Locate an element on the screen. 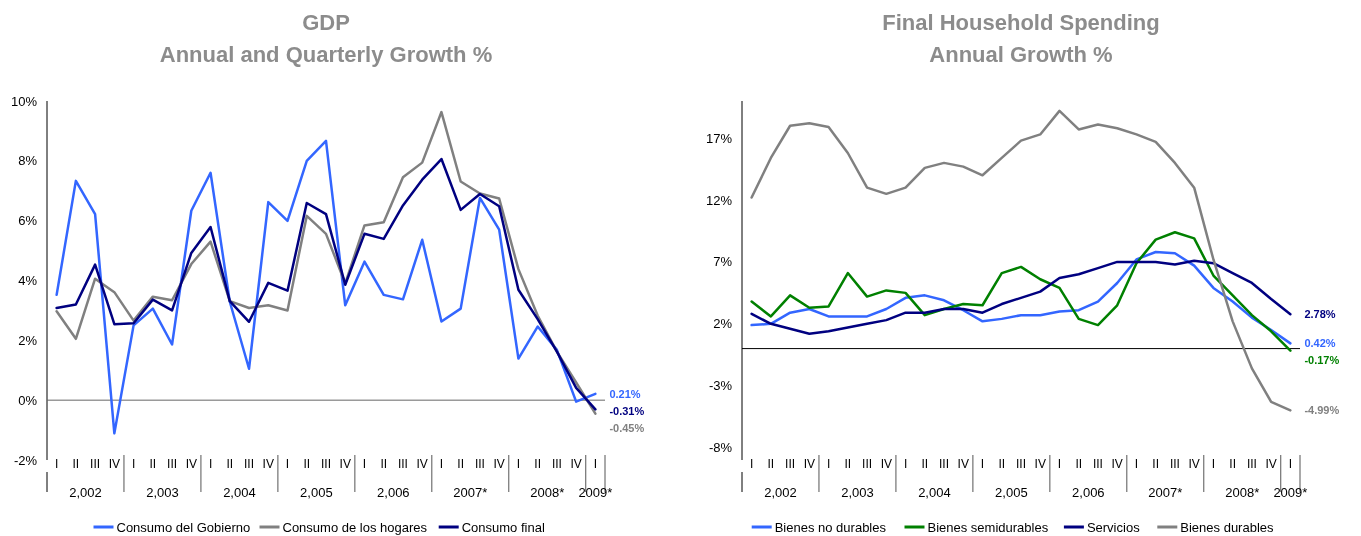 The image size is (1361, 536). y-tick-label: 10% is located at coordinates (24, 101).